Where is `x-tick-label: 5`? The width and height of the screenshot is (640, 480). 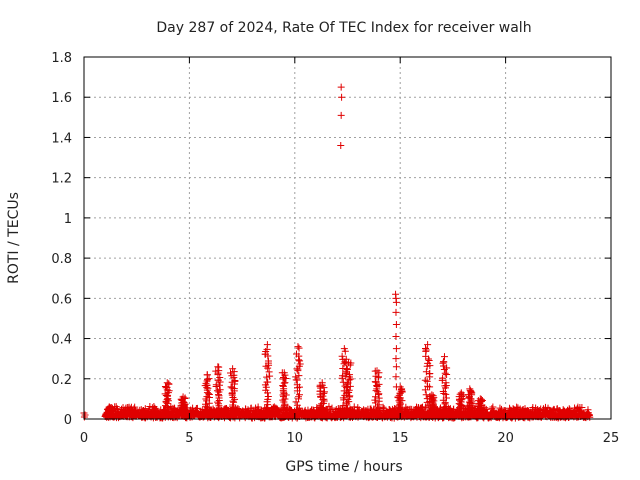
x-tick-label: 5 is located at coordinates (189, 438).